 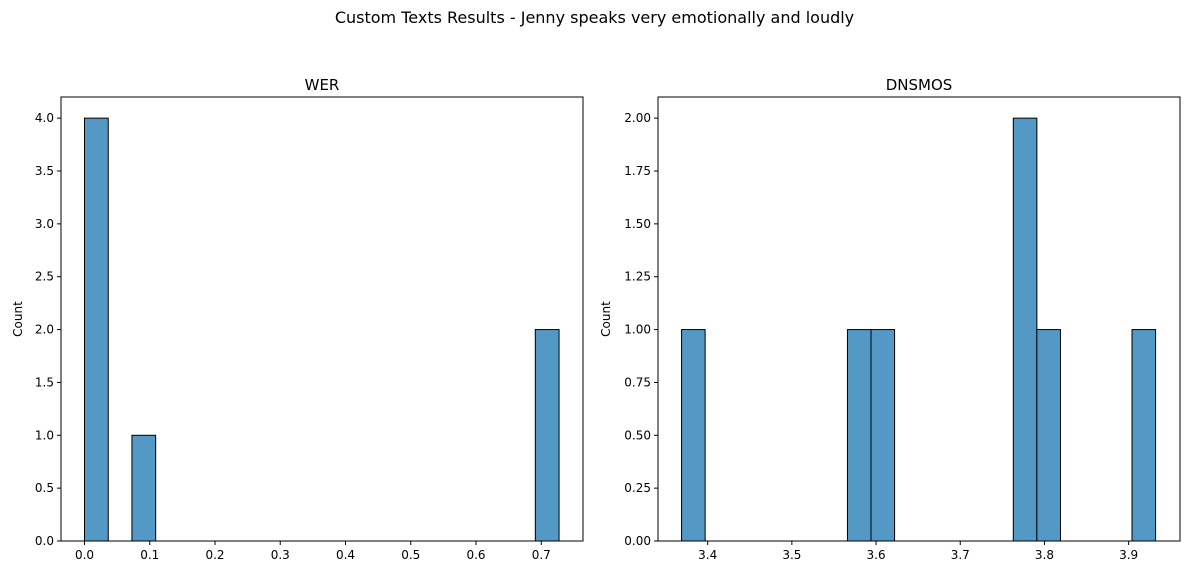 I want to click on dnsmos-y-tick-label: 1.00, so click(x=637, y=330).